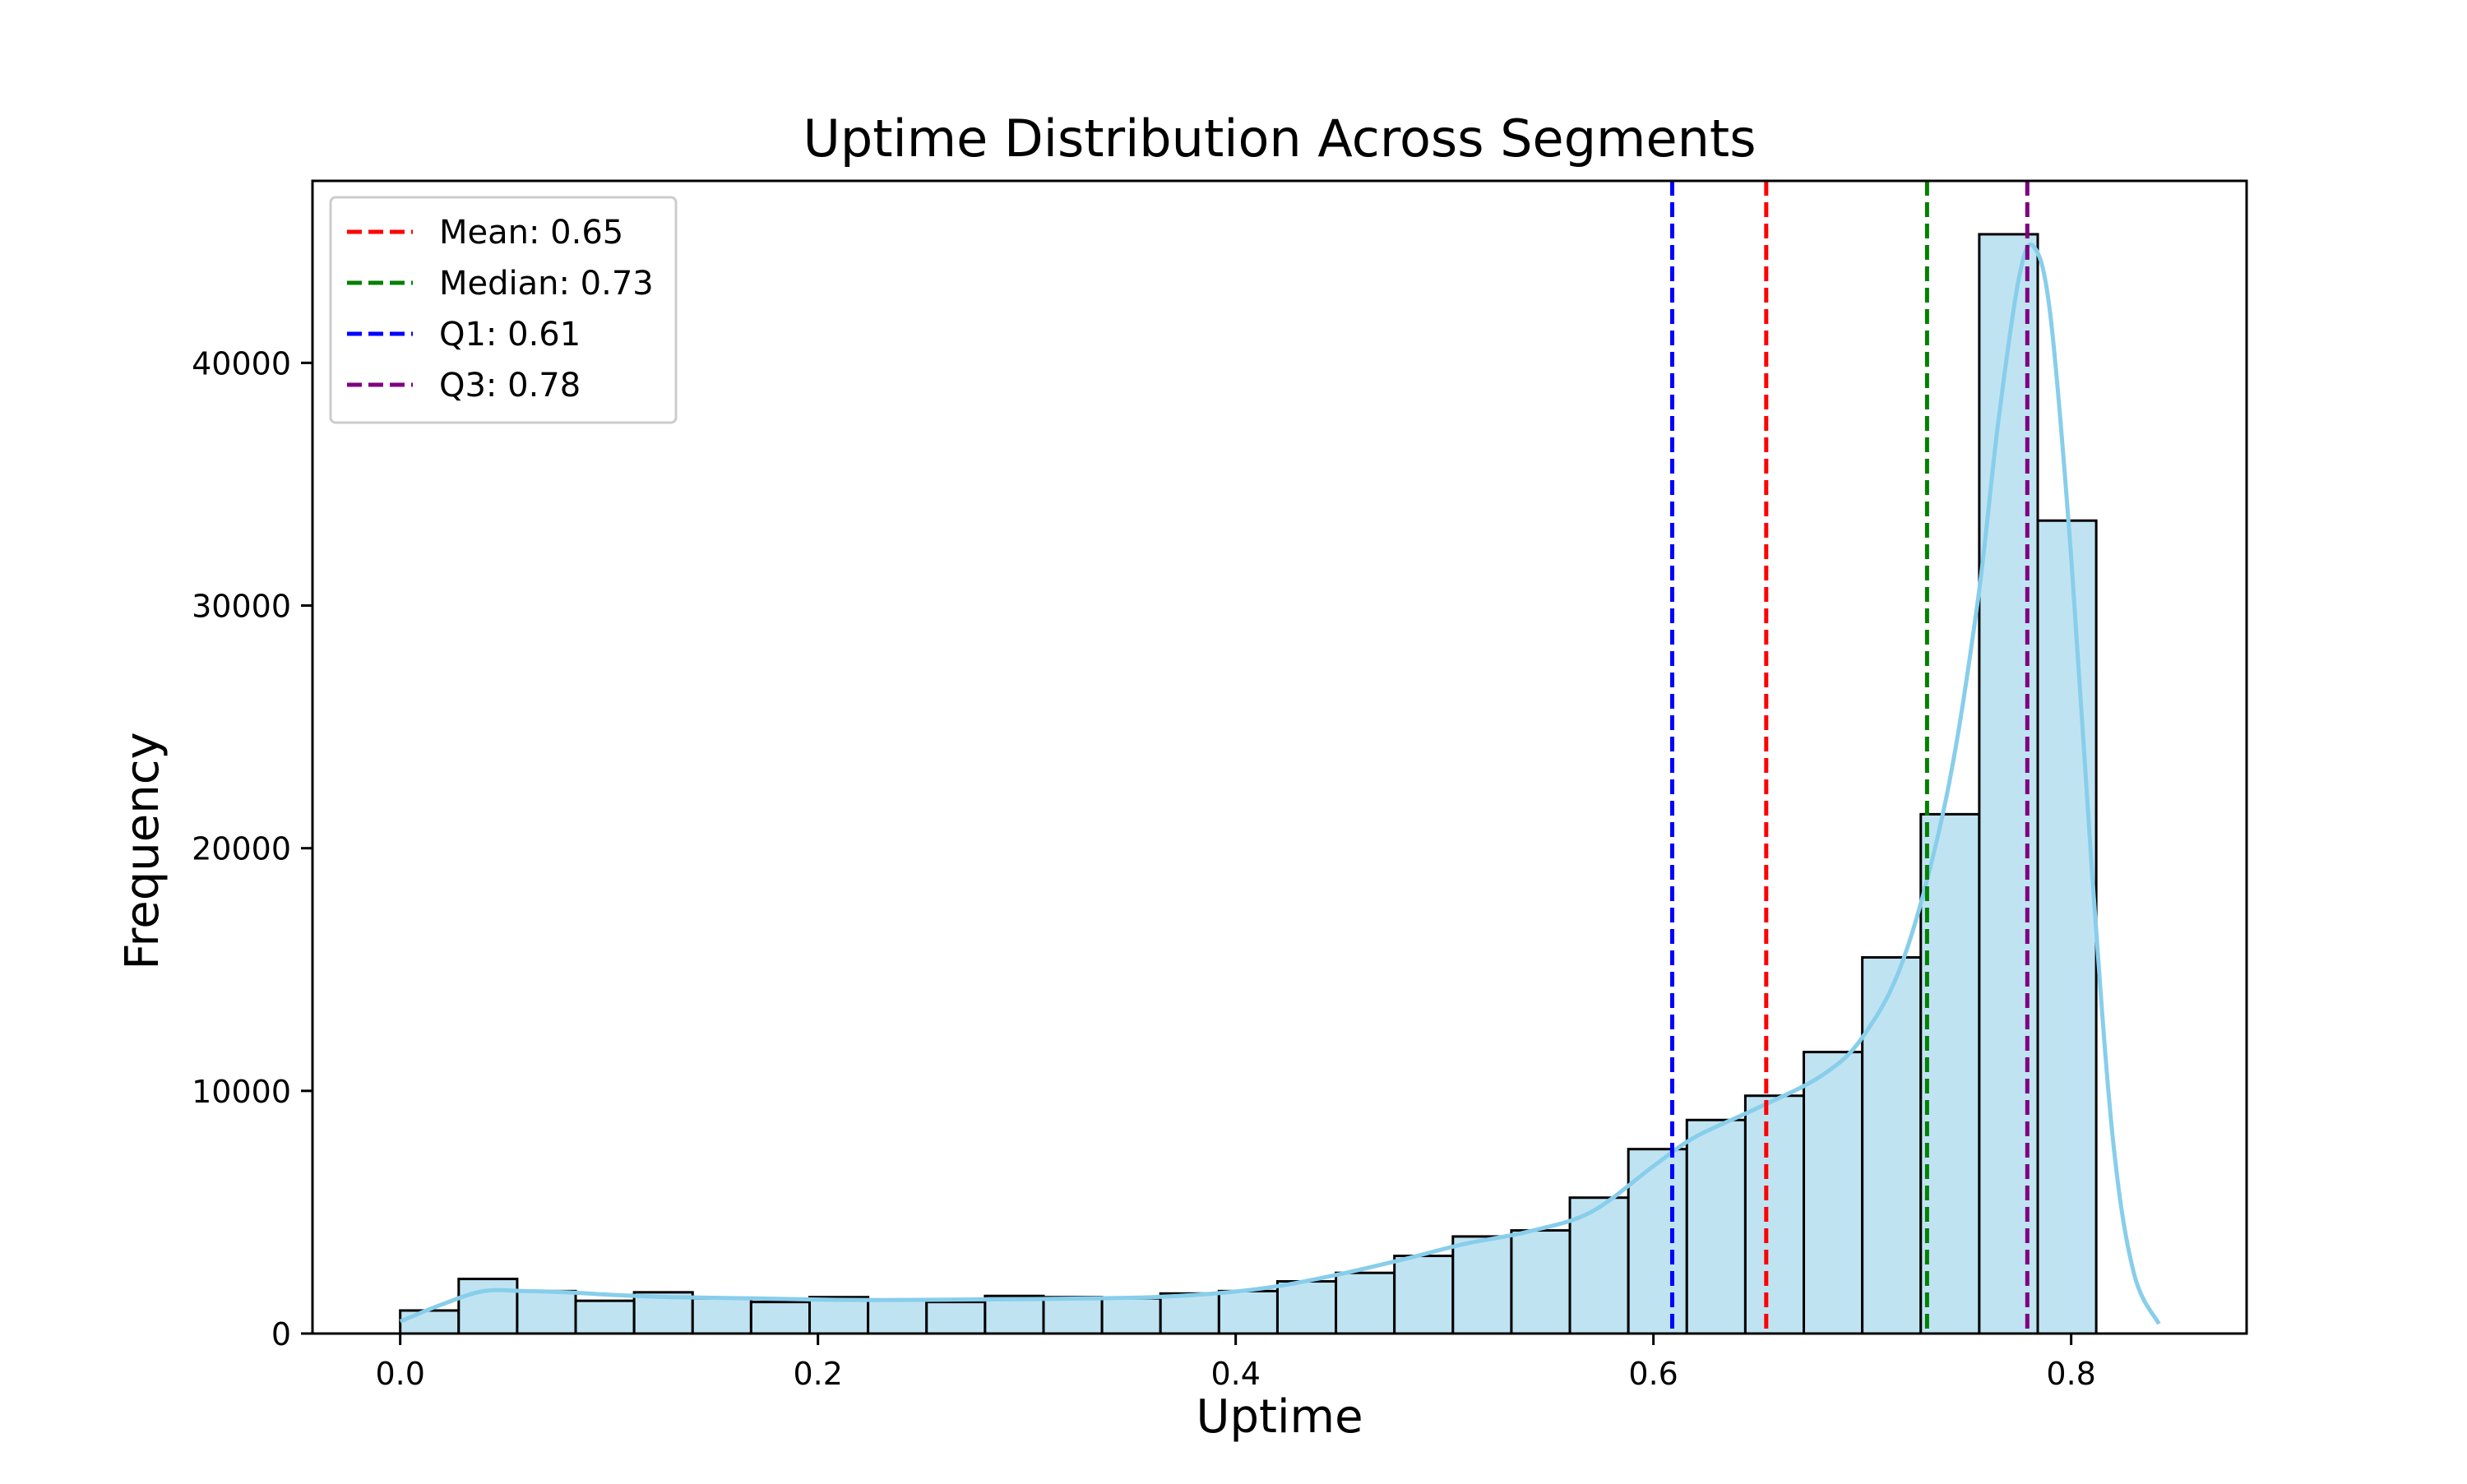  What do you see at coordinates (546, 284) in the screenshot?
I see `legend-label-1: Median: 0.73` at bounding box center [546, 284].